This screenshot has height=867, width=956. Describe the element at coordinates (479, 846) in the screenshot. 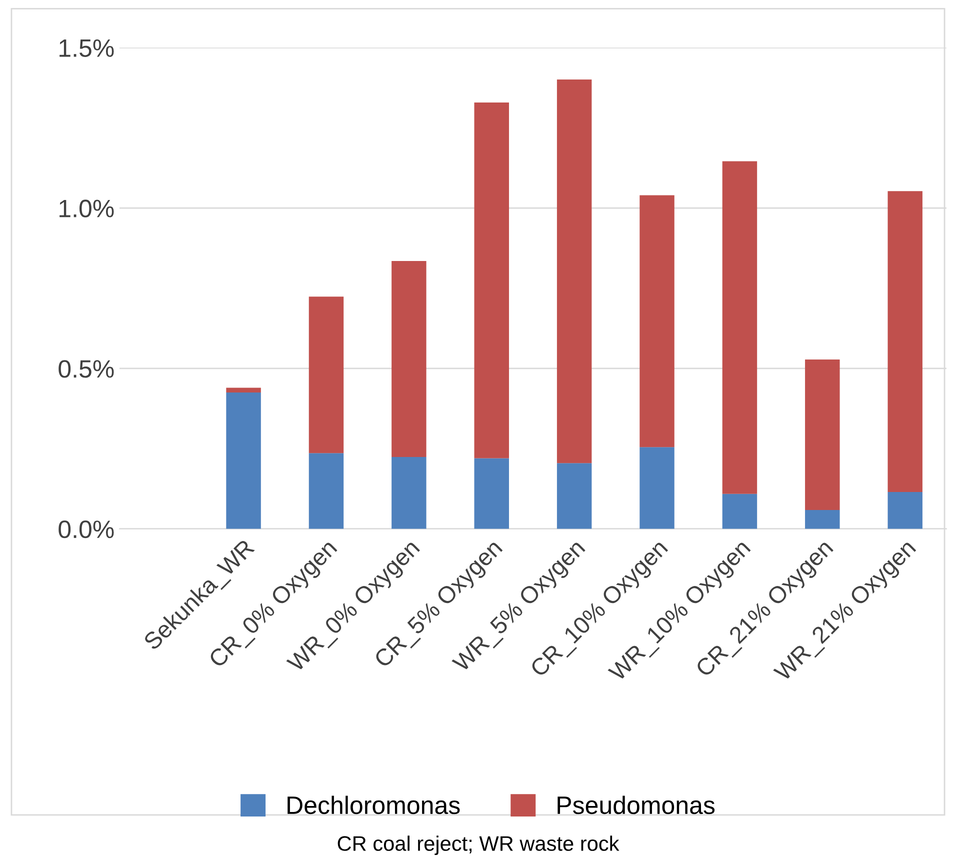

I see `text: CR coal reject; WR waste rock` at that location.